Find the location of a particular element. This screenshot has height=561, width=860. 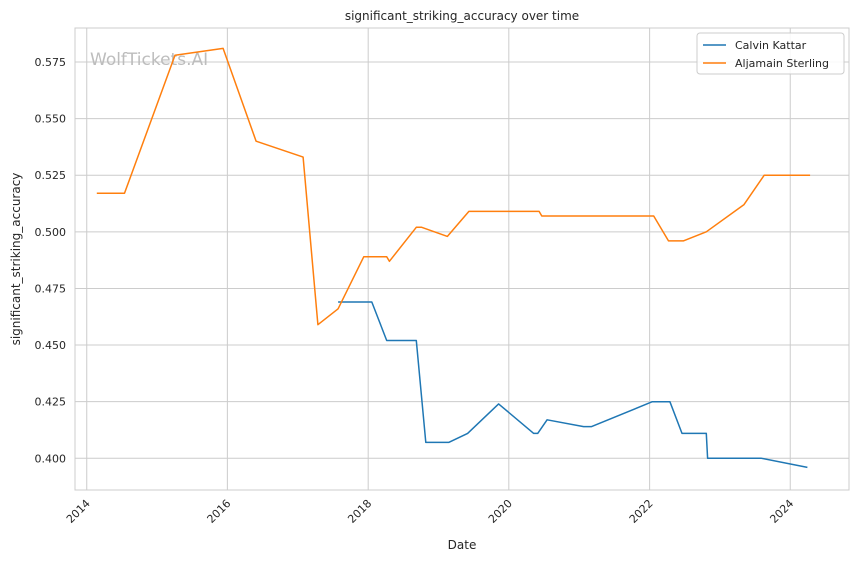

legend-box is located at coordinates (770, 53).